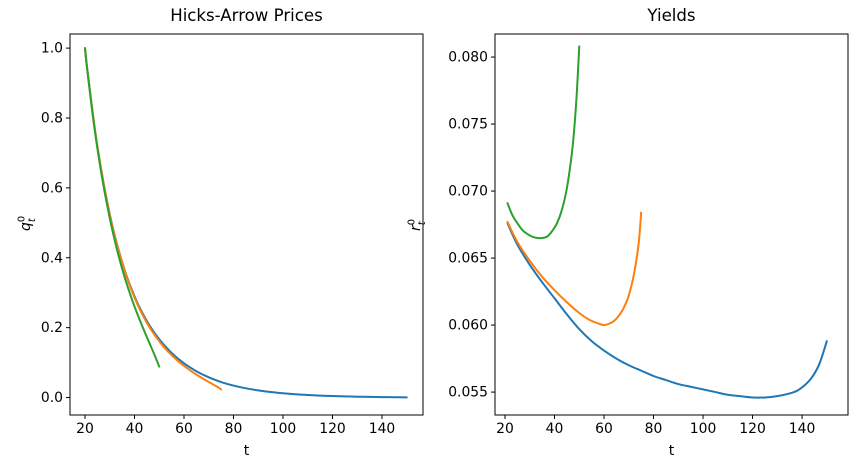 The height and width of the screenshot is (468, 855). I want to click on yields-ytick-label: 0.080, so click(468, 58).